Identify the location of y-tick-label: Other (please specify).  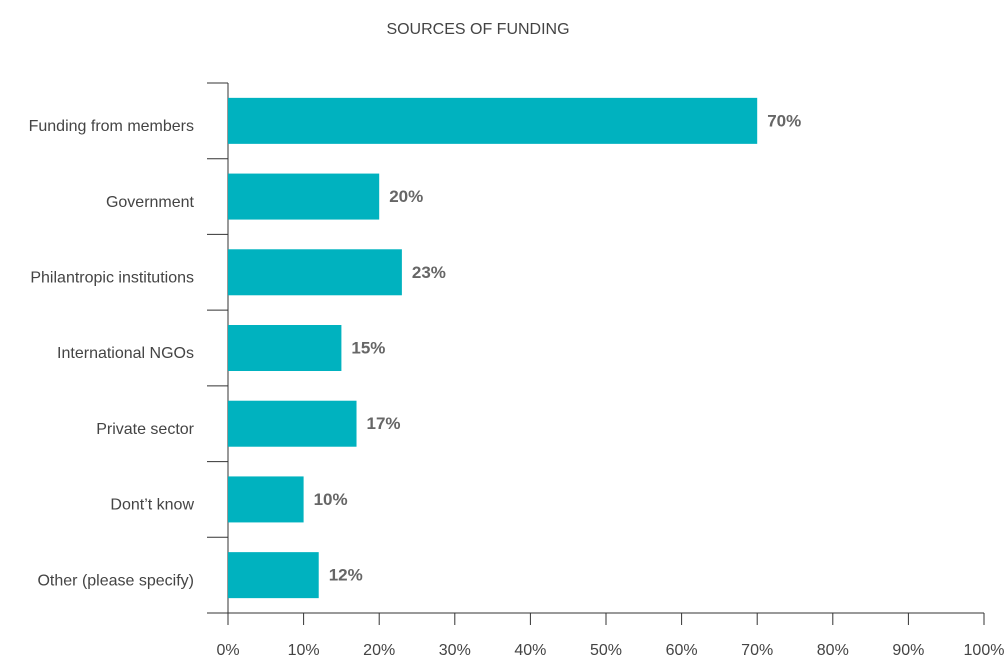
(115, 580).